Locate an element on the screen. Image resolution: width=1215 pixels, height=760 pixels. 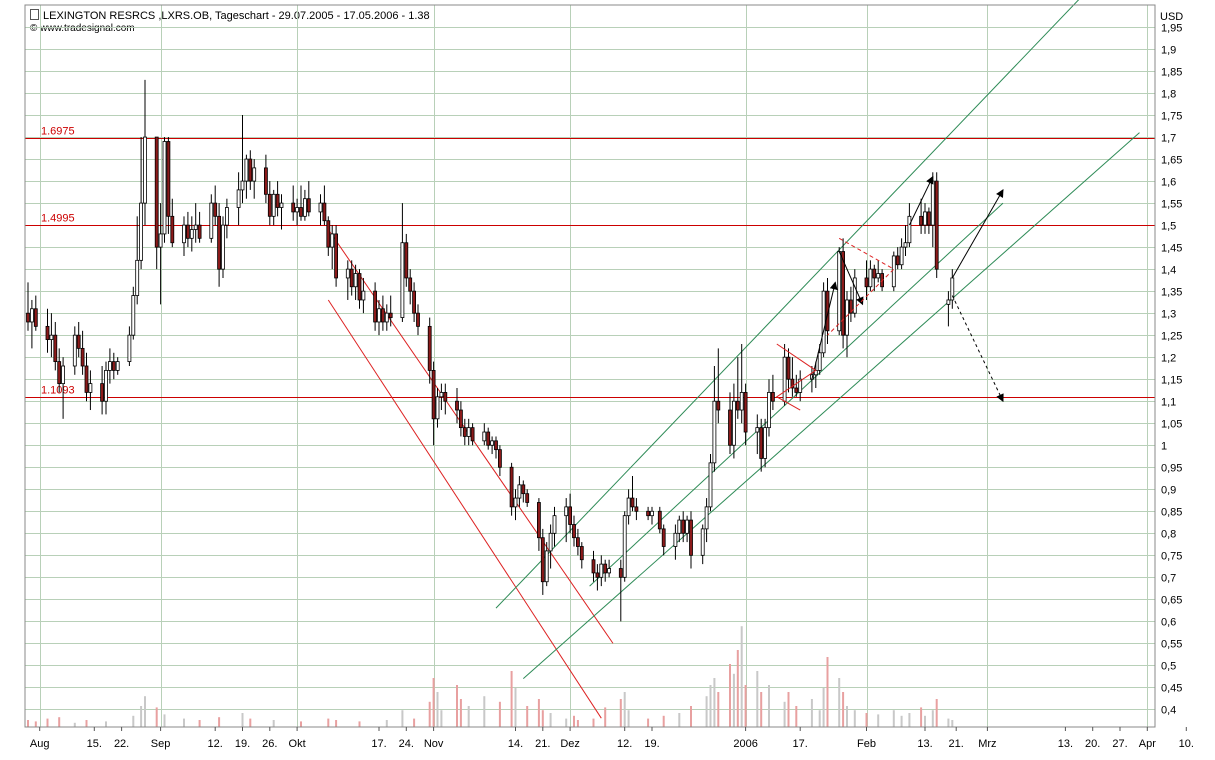
y-tick-label: 0,65 is located at coordinates (1171, 601).